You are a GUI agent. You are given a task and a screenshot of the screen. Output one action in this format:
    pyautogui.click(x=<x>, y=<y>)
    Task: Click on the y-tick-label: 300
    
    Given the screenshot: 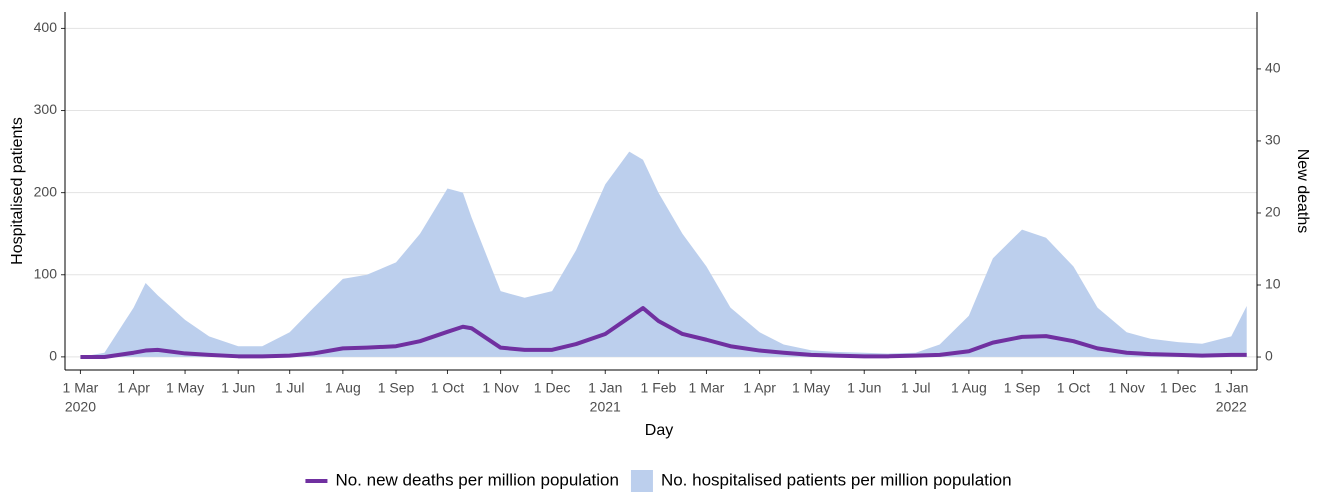 What is the action you would take?
    pyautogui.click(x=46, y=109)
    